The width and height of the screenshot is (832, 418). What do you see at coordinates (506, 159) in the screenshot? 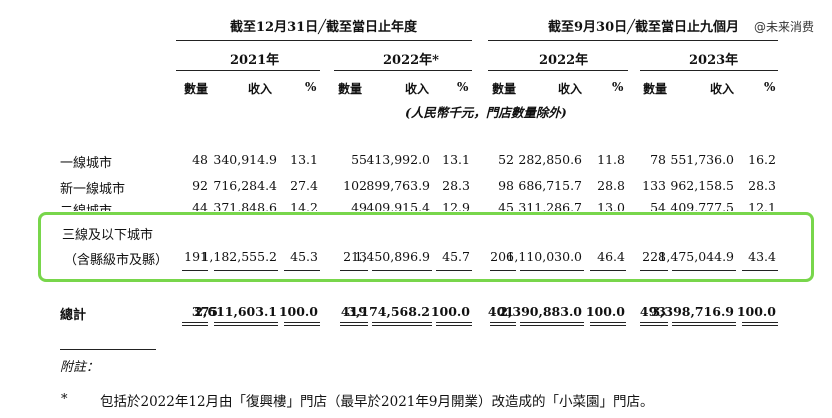
I see `cell-tier1-count-2022: 52` at bounding box center [506, 159].